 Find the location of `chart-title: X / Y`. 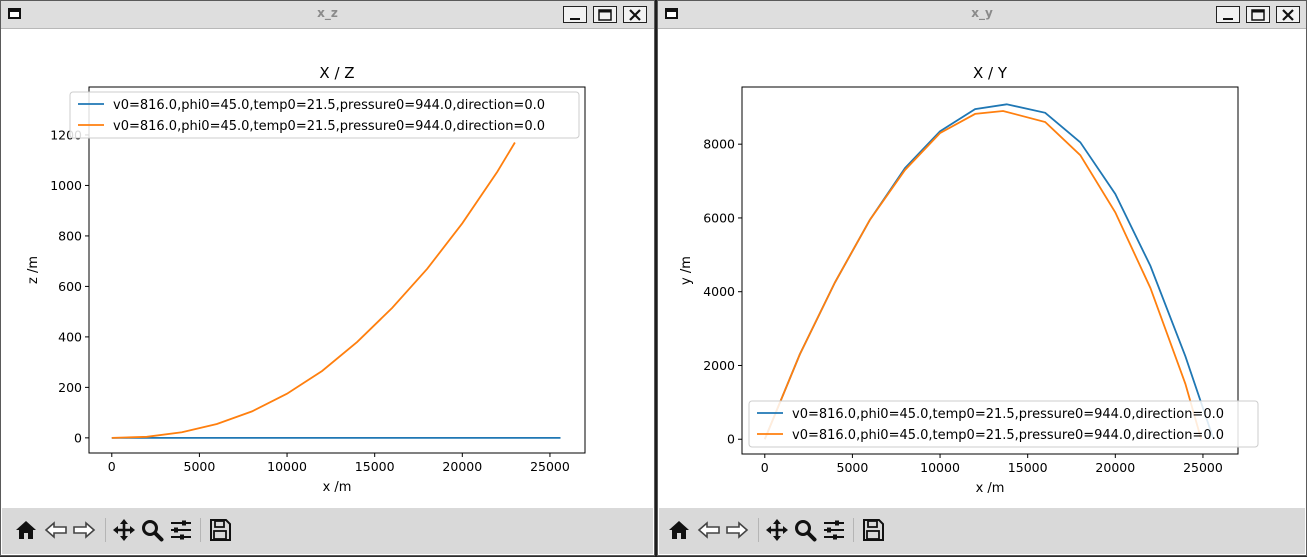

chart-title: X / Y is located at coordinates (990, 73).